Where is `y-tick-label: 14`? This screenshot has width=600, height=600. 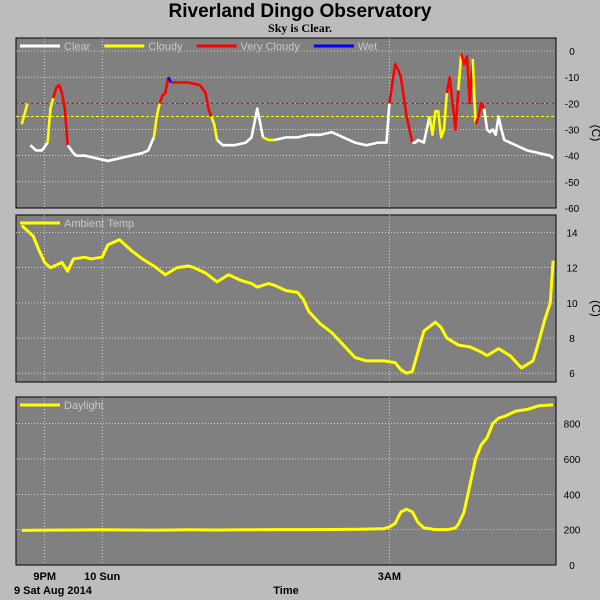
y-tick-label: 14 is located at coordinates (572, 234).